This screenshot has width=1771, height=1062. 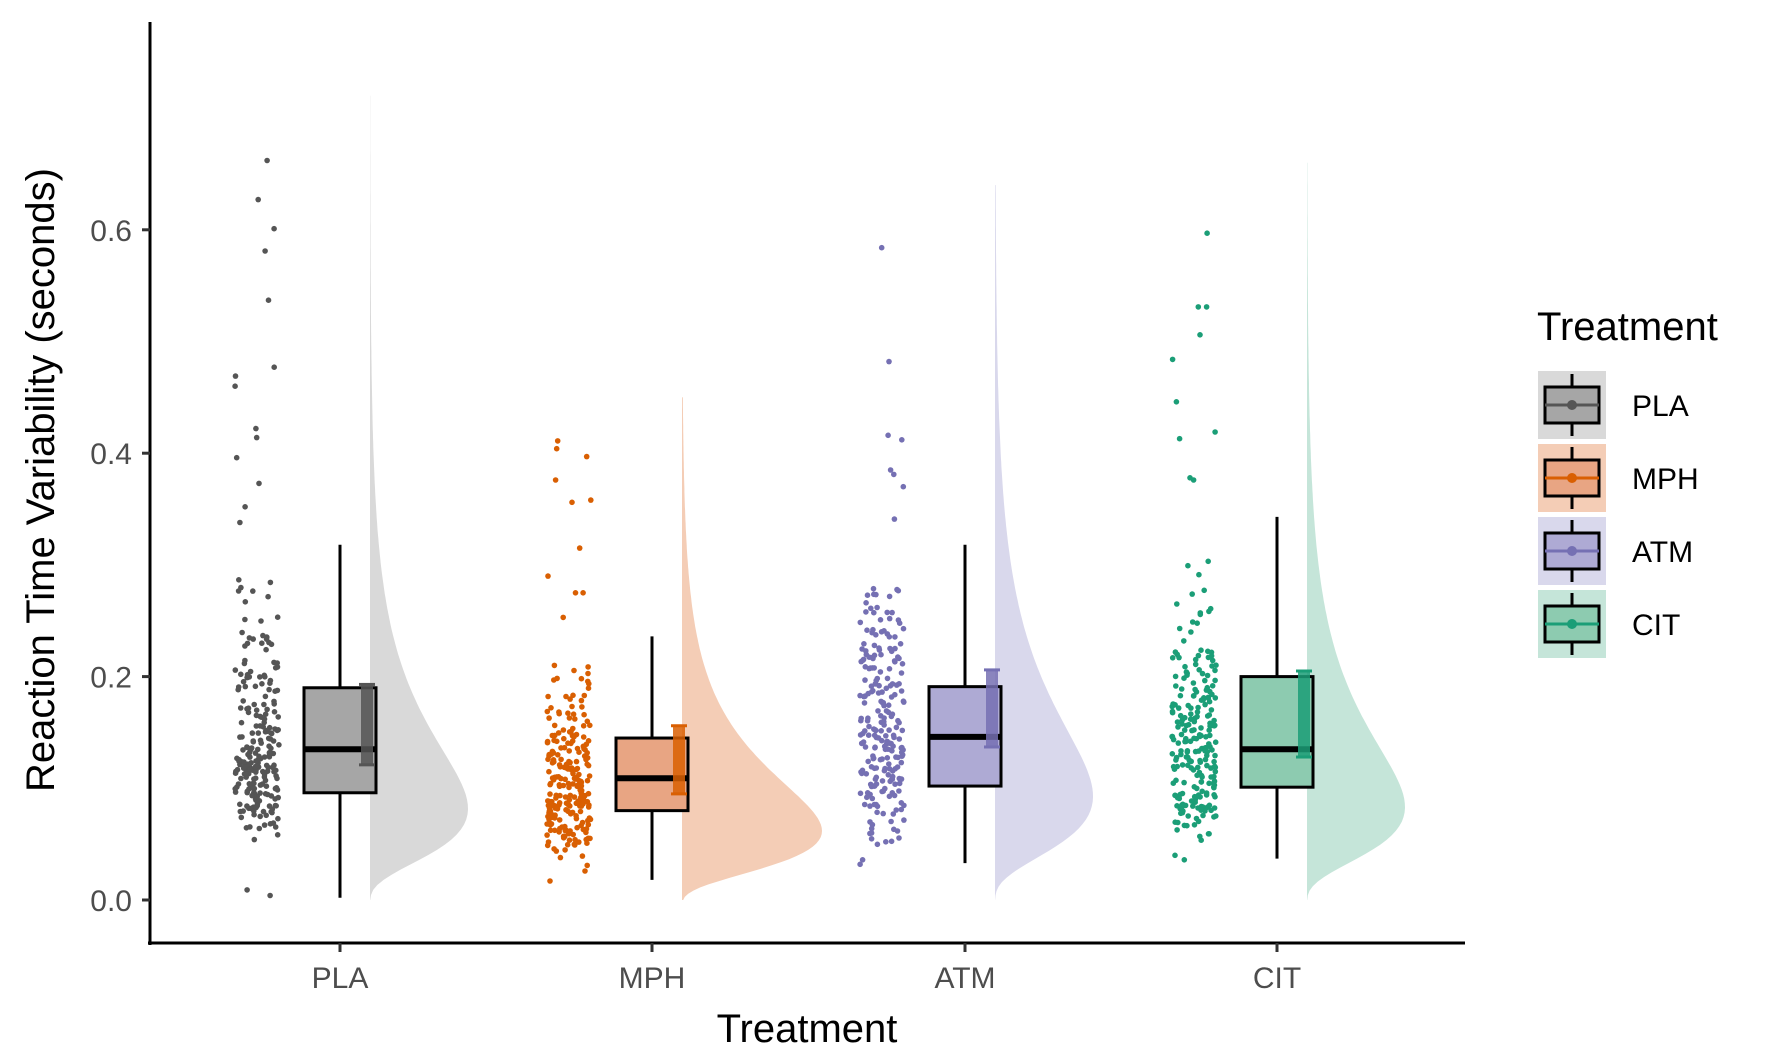 I want to click on legend-key-point, so click(x=1572, y=478).